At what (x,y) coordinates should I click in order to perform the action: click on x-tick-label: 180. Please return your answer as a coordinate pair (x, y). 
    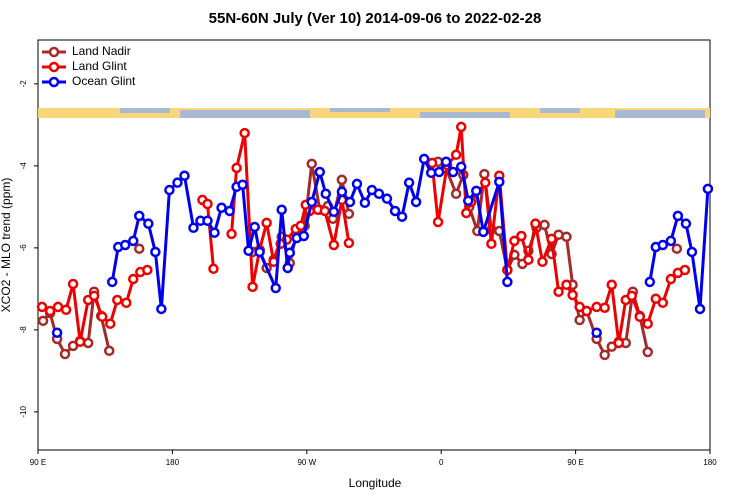
    Looking at the image, I should click on (173, 462).